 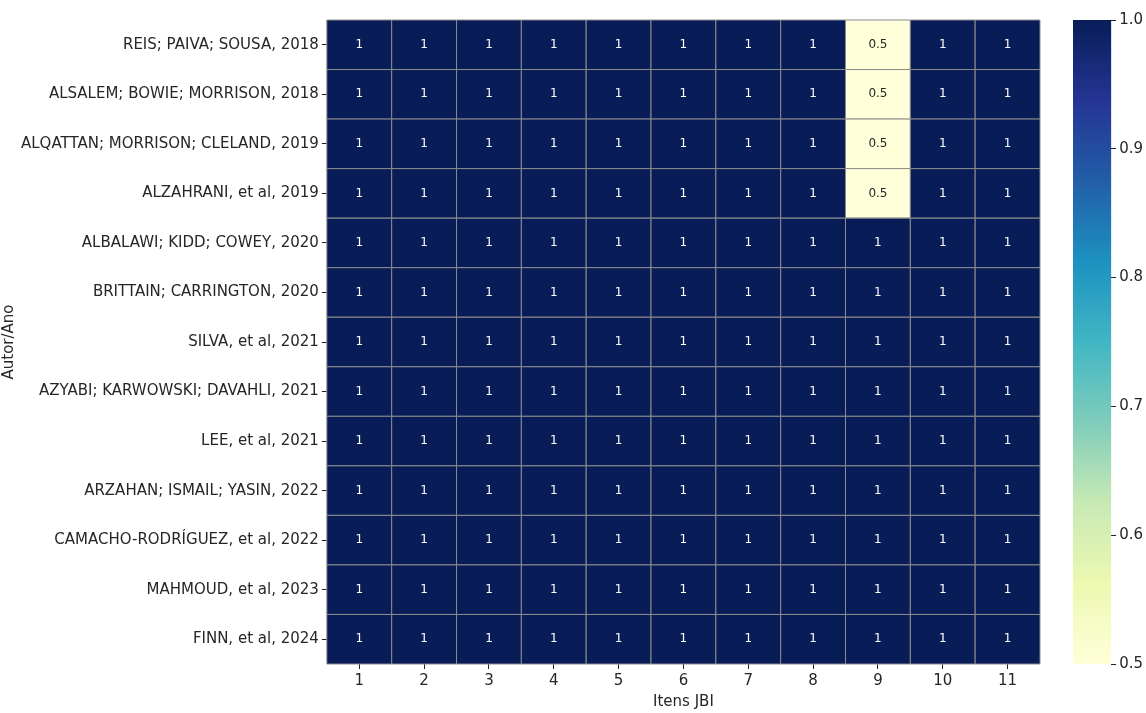 I want to click on color-bar-label: 0.7, so click(x=1131, y=405).